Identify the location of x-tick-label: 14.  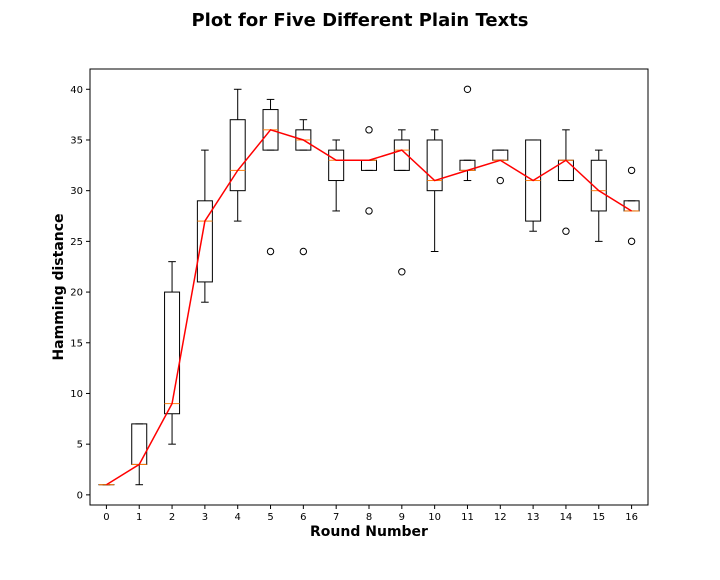
(566, 517).